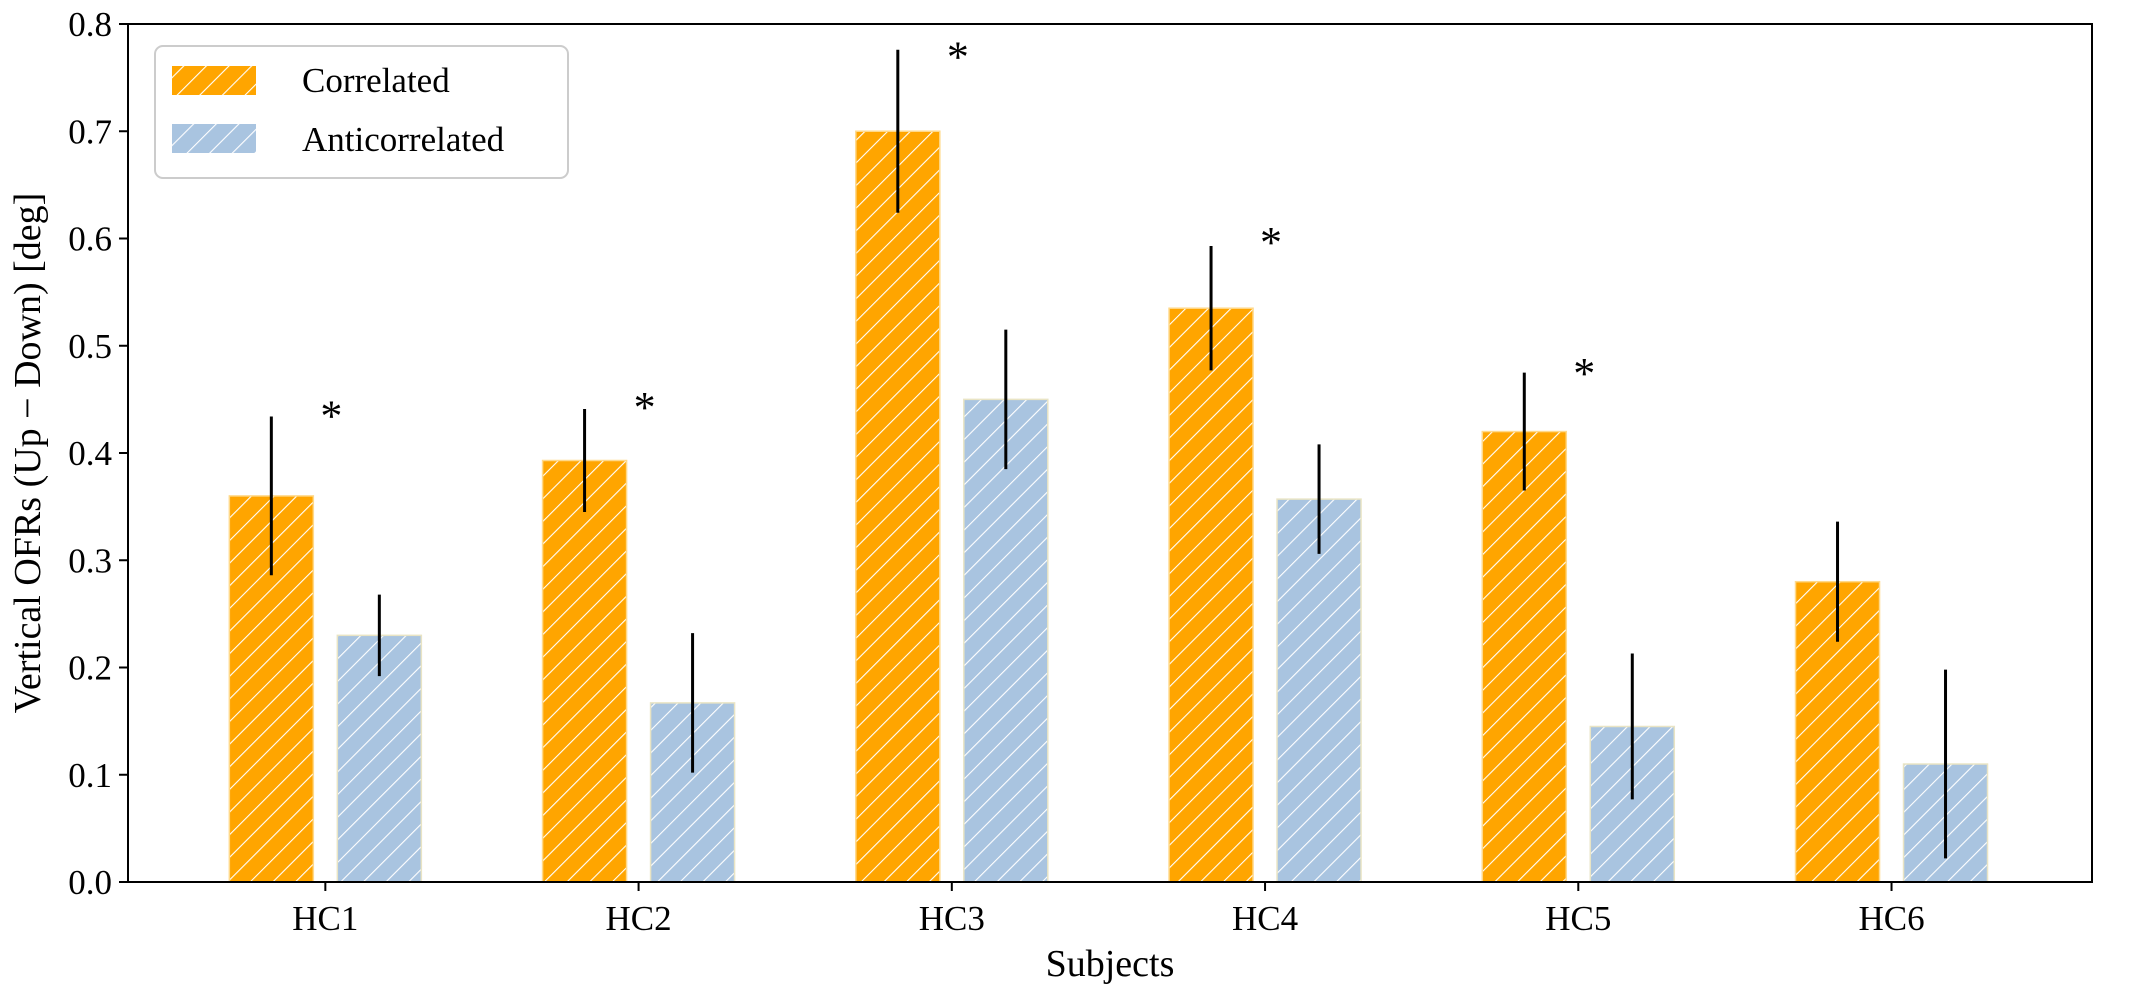 The width and height of the screenshot is (2142, 997). Describe the element at coordinates (1211, 595) in the screenshot. I see `bar-correlated-hc4` at that location.